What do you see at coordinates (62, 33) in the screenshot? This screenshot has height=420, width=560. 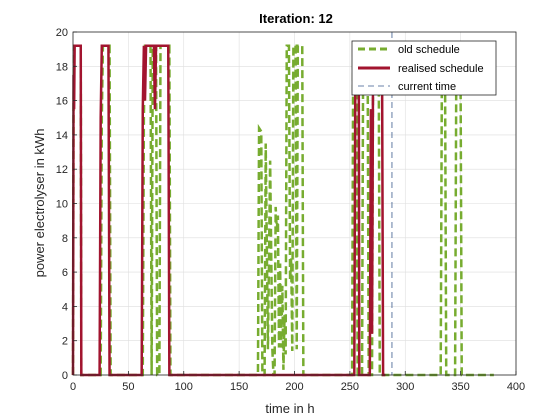 I see `y-tick-label: 20` at bounding box center [62, 33].